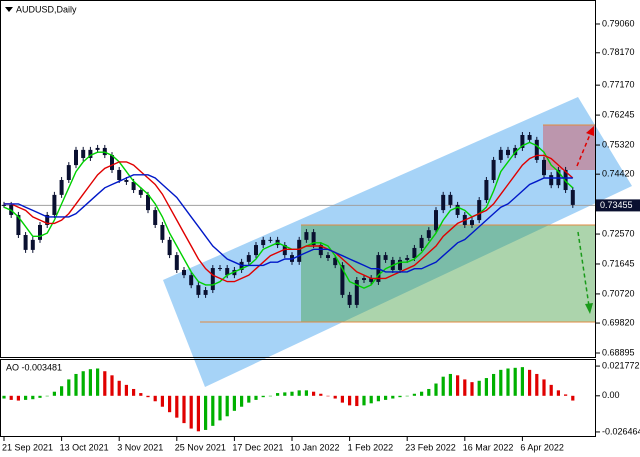  I want to click on y-tick-label: 0.79060, so click(618, 23).